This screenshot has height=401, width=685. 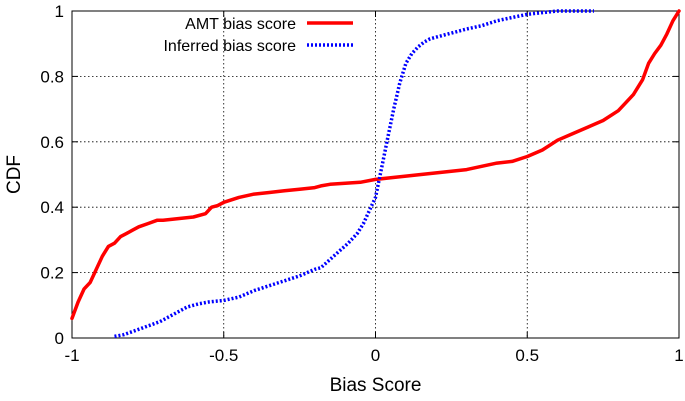 I want to click on x-tick-label: -0.5, so click(x=223, y=355).